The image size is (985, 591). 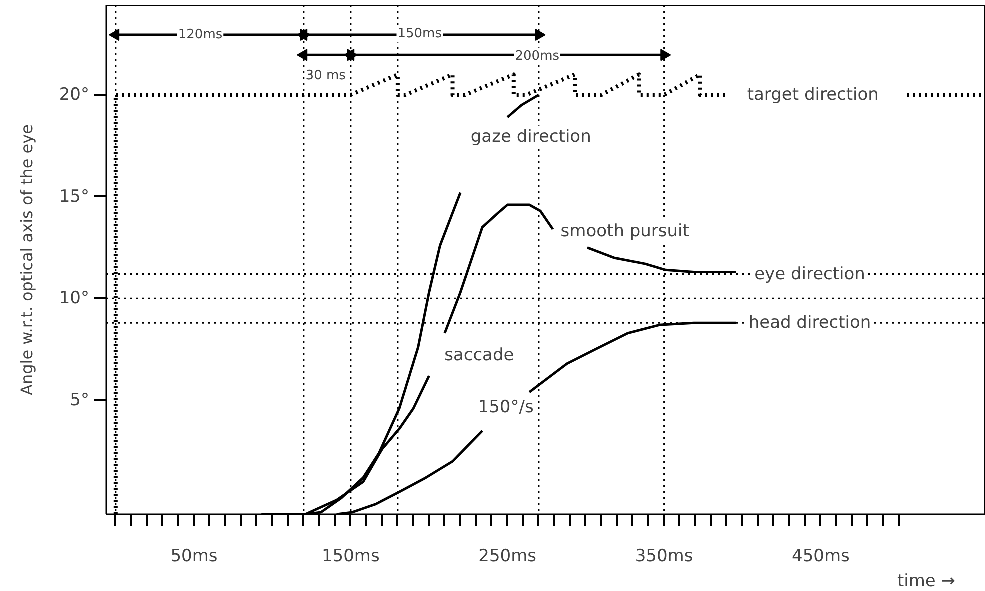 I want to click on y-tick-label: 5°, so click(x=80, y=400).